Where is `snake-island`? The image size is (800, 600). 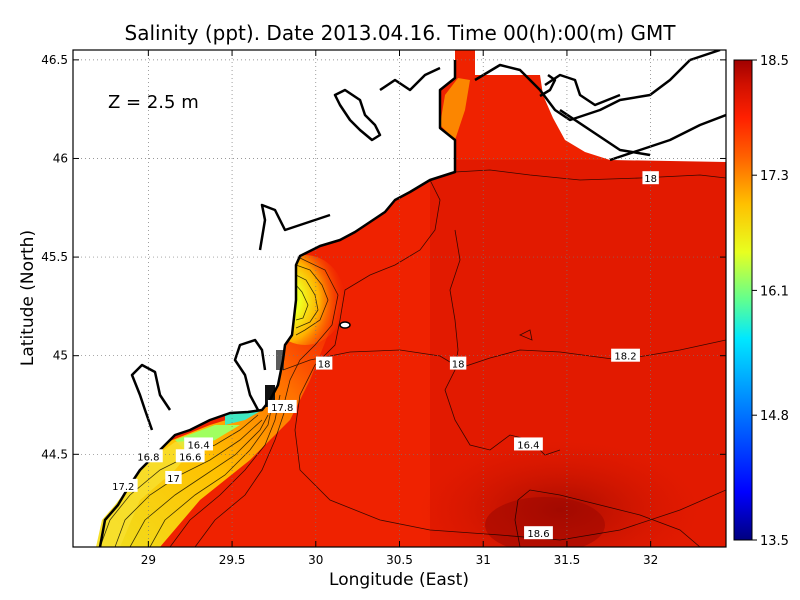 snake-island is located at coordinates (345, 325).